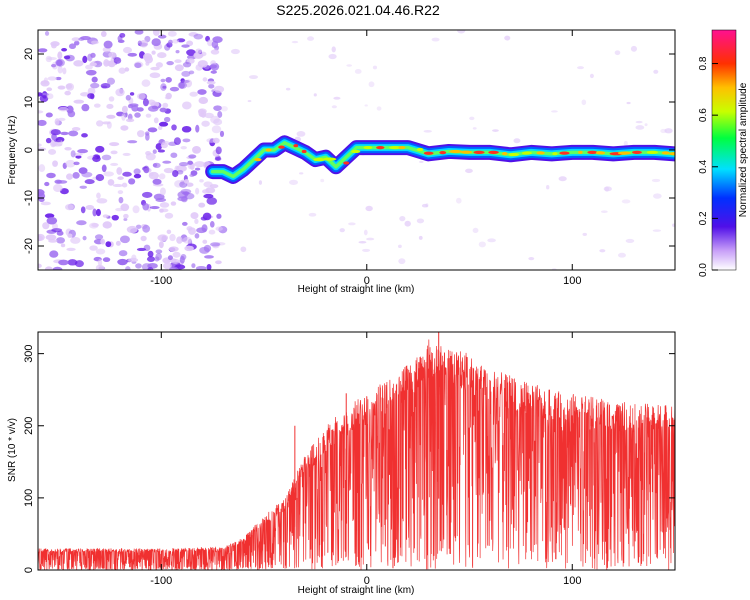 The height and width of the screenshot is (600, 750). Describe the element at coordinates (743, 149) in the screenshot. I see `colorbar-label: Normalized spectral amplitude` at that location.